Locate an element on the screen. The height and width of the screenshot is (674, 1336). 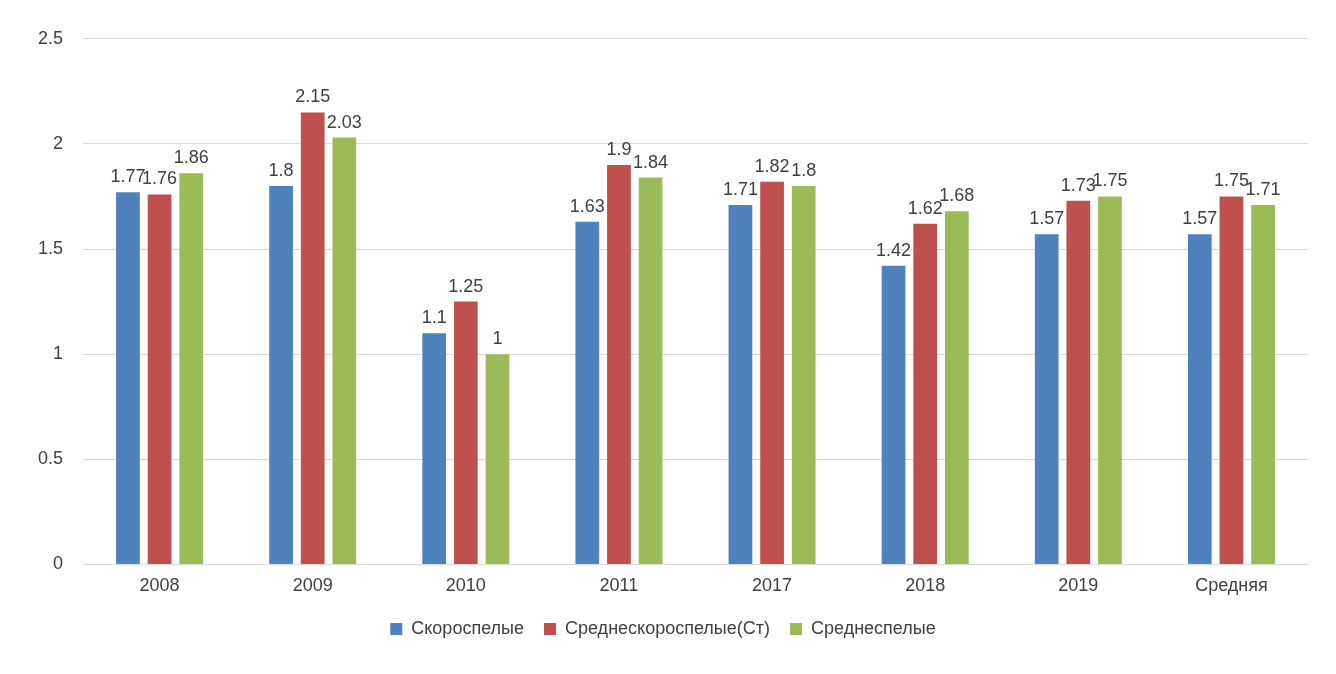
data-label: 1.86 is located at coordinates (191, 157).